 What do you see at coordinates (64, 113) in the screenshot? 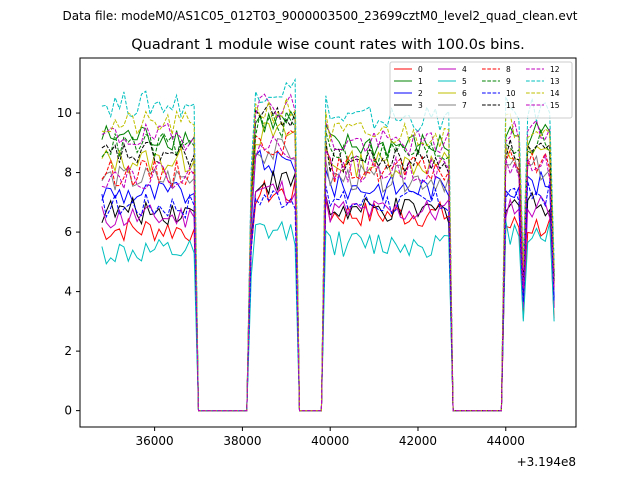
I see `y-tick-label: 10` at bounding box center [64, 113].